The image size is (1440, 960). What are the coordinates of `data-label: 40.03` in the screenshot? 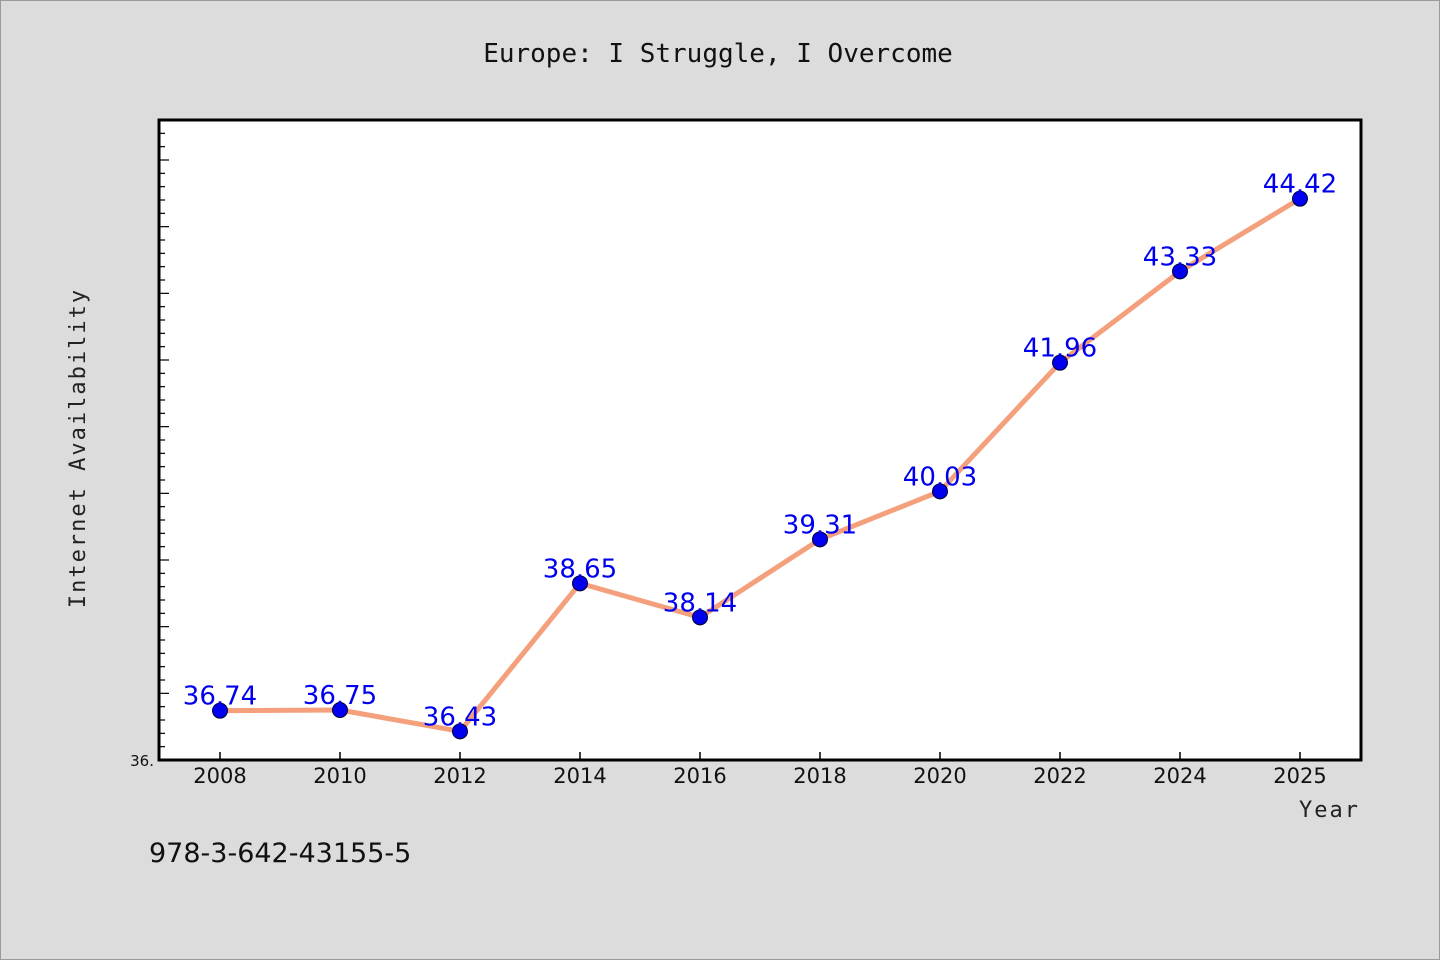 It's located at (940, 477).